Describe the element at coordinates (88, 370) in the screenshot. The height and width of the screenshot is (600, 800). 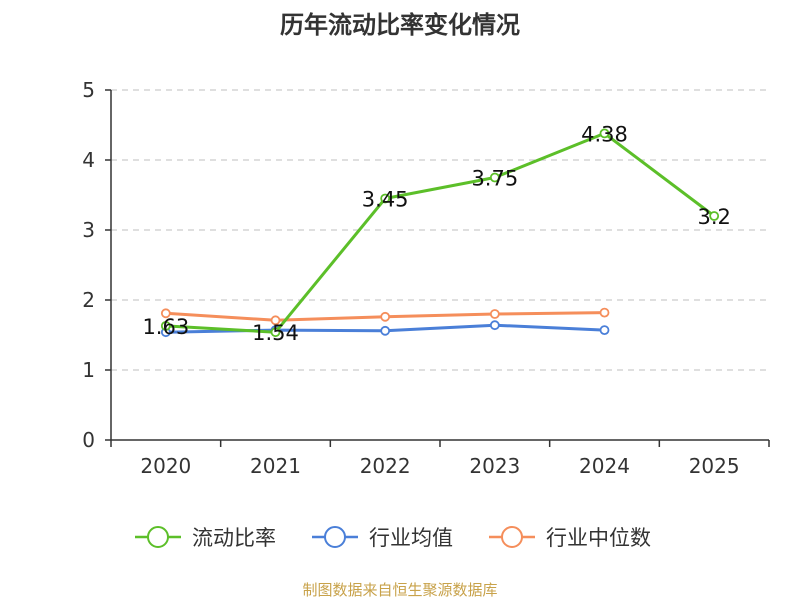
I see `y-tick-label-1: 1` at that location.